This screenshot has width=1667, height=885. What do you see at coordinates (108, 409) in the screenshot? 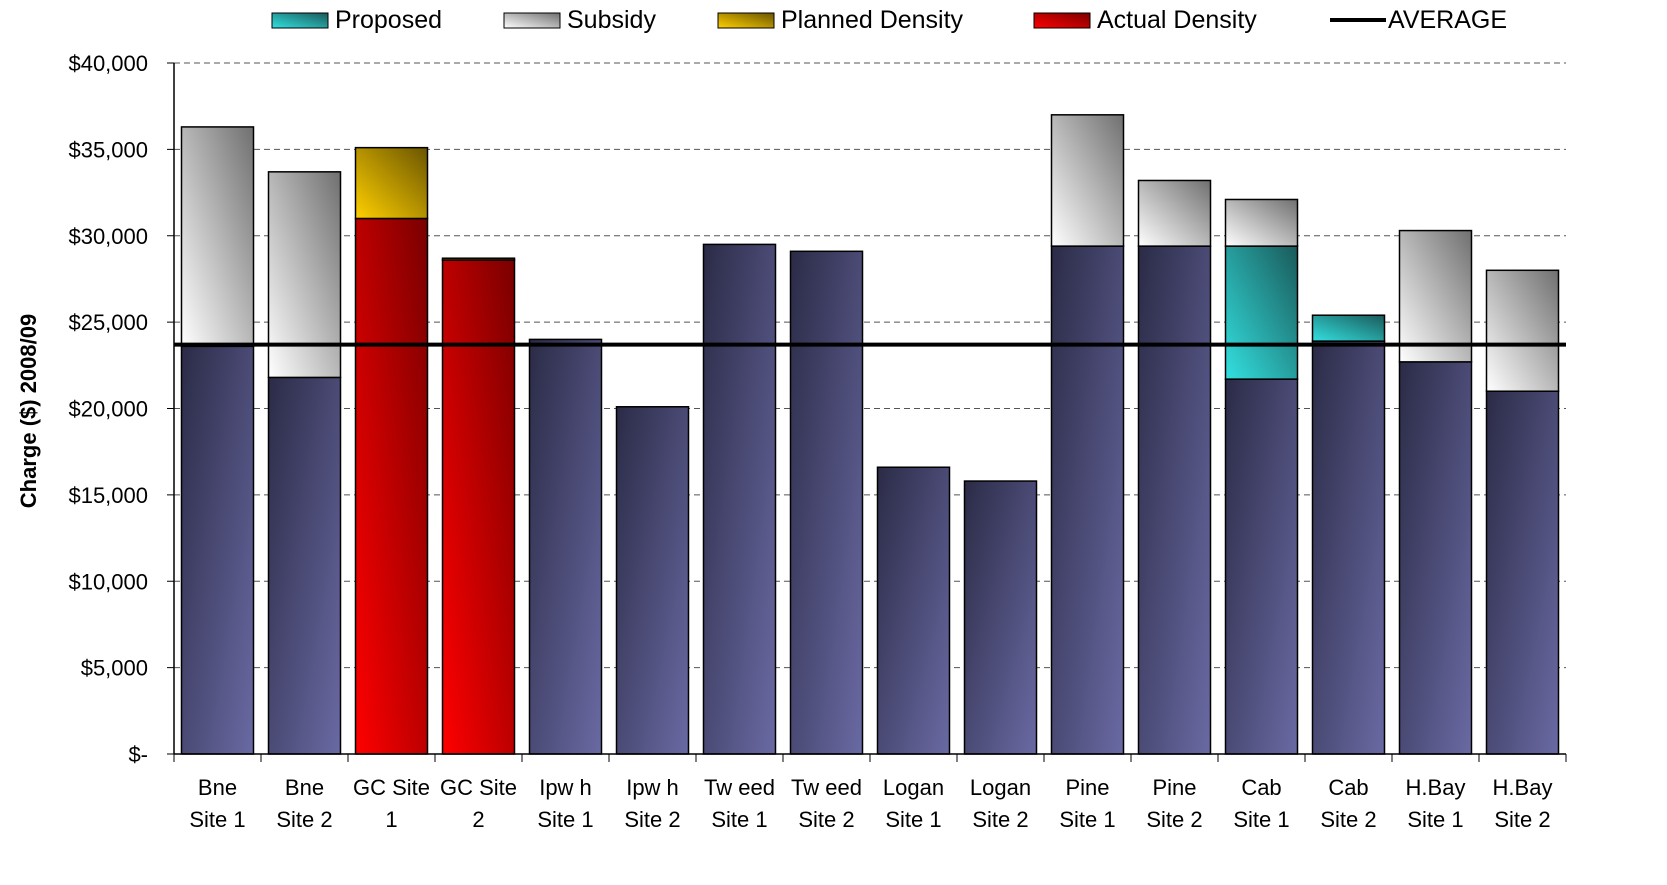
I see `y-tick-label: $20,000` at bounding box center [108, 409].